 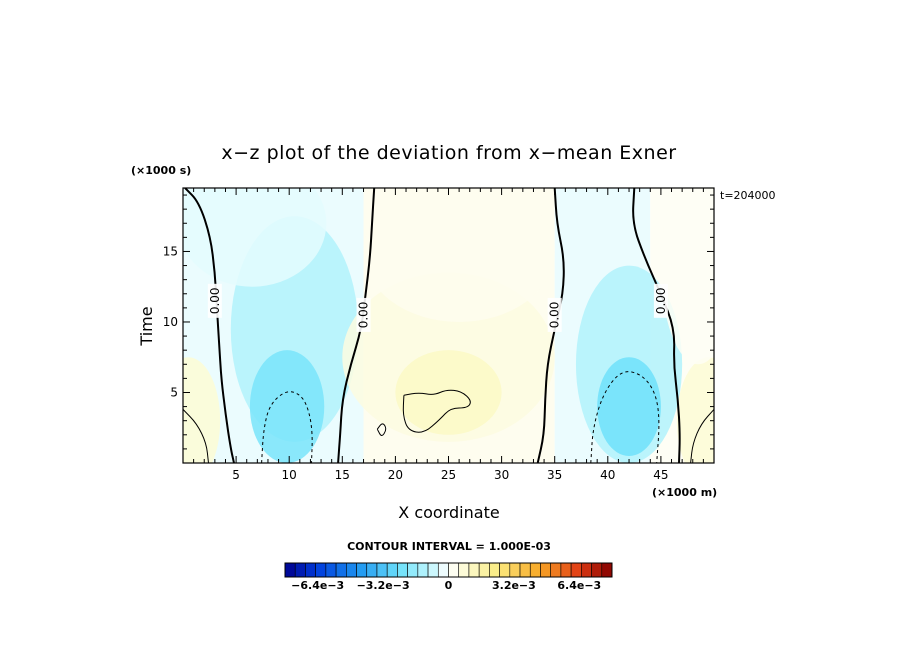 What do you see at coordinates (514, 585) in the screenshot?
I see `colorbar-tick-label: 3.2e−3` at bounding box center [514, 585].